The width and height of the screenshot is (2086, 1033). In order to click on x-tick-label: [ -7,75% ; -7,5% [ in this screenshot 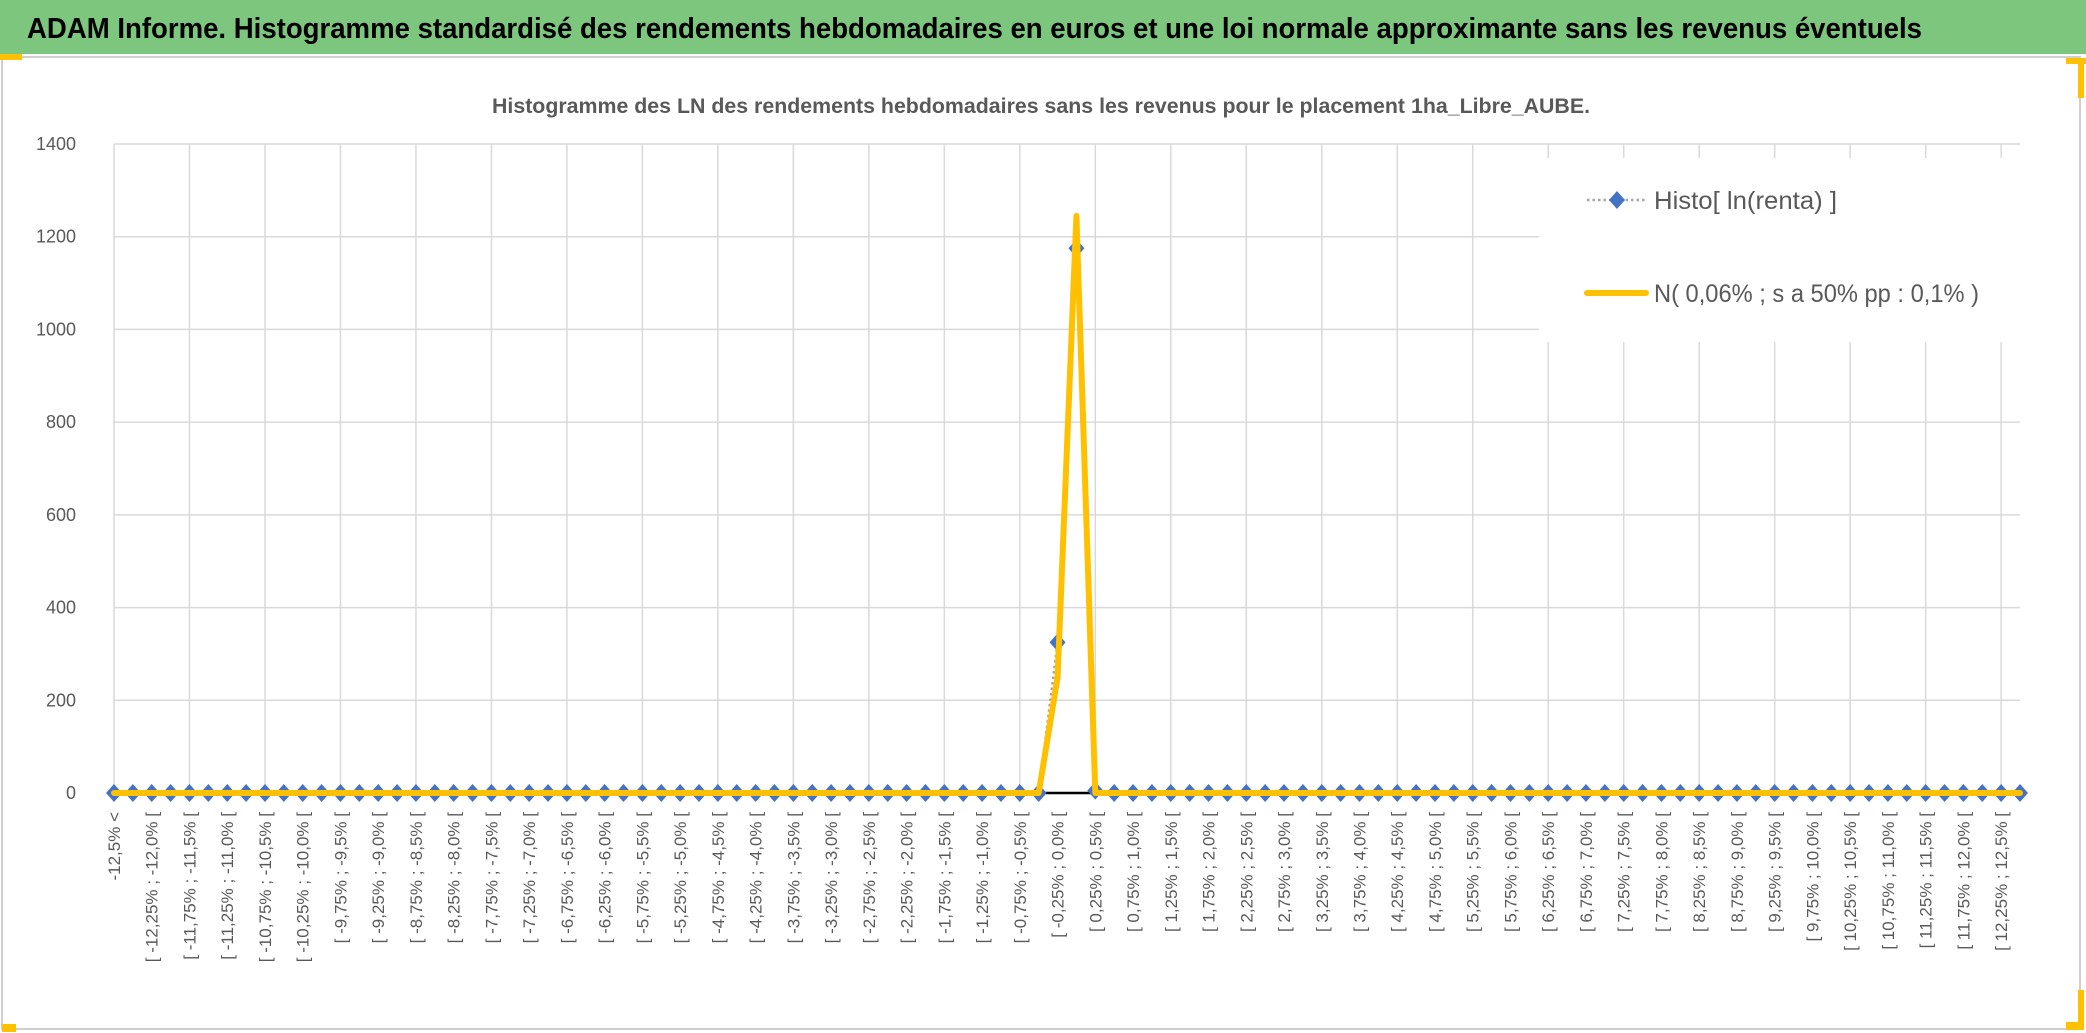, I will do `click(491, 878)`.